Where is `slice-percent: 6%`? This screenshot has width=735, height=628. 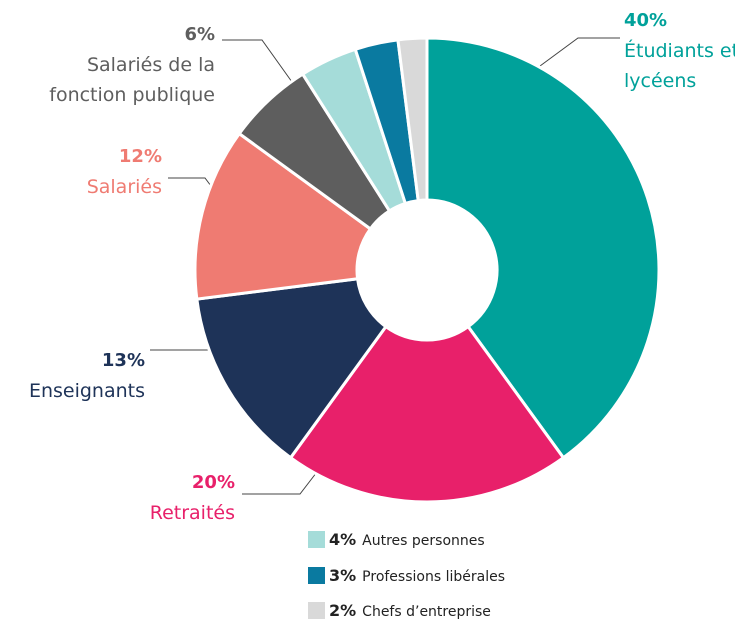
slice-percent: 6% is located at coordinates (199, 34).